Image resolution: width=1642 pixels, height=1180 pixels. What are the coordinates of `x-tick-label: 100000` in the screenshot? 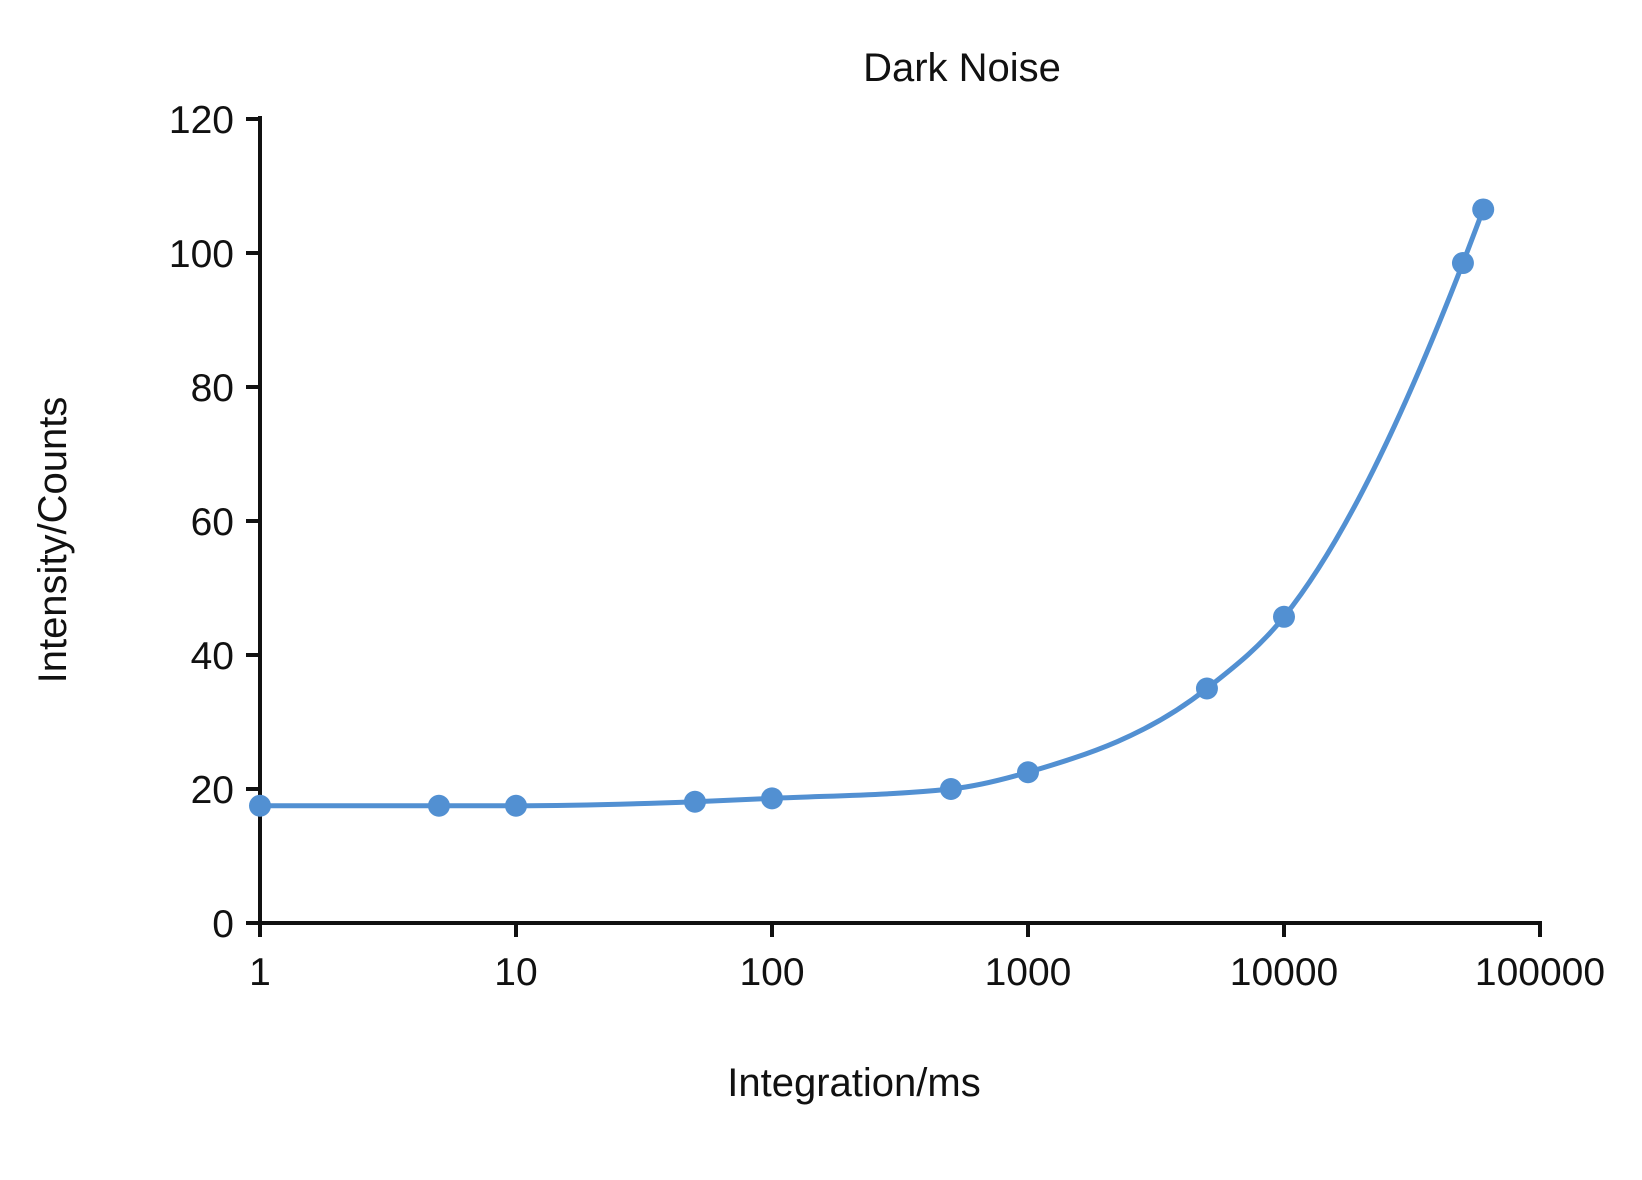 It's located at (1540, 972).